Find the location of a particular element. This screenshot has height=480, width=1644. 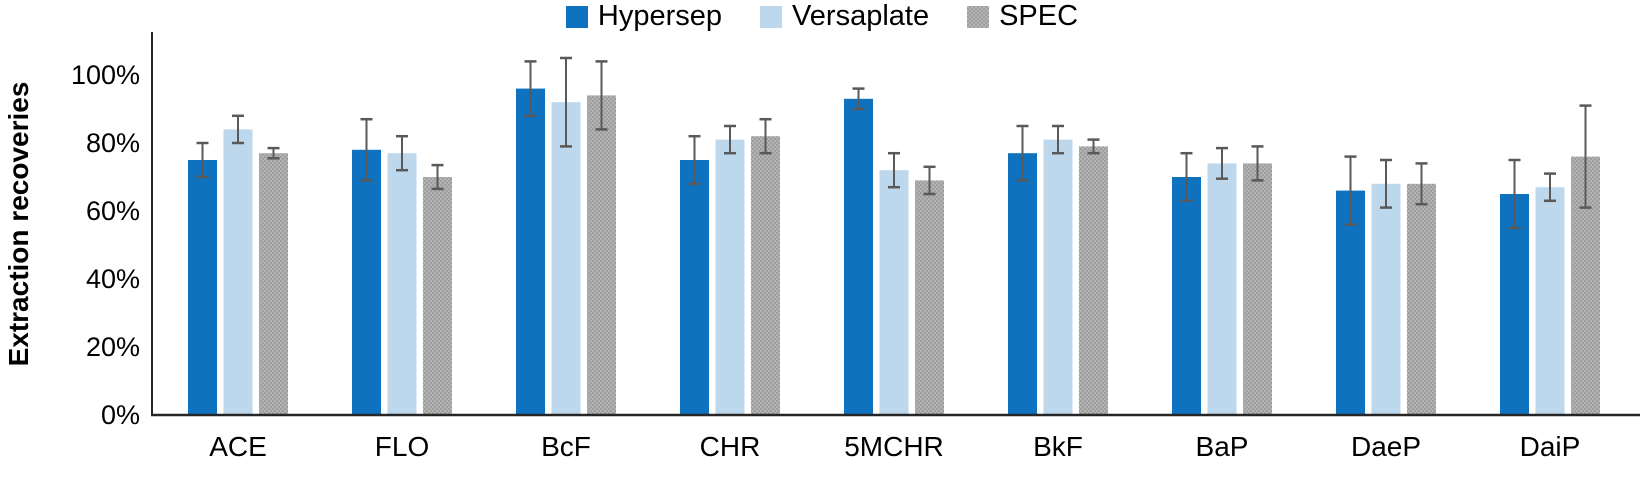

error-bar-spec-5mchr is located at coordinates (929, 180).